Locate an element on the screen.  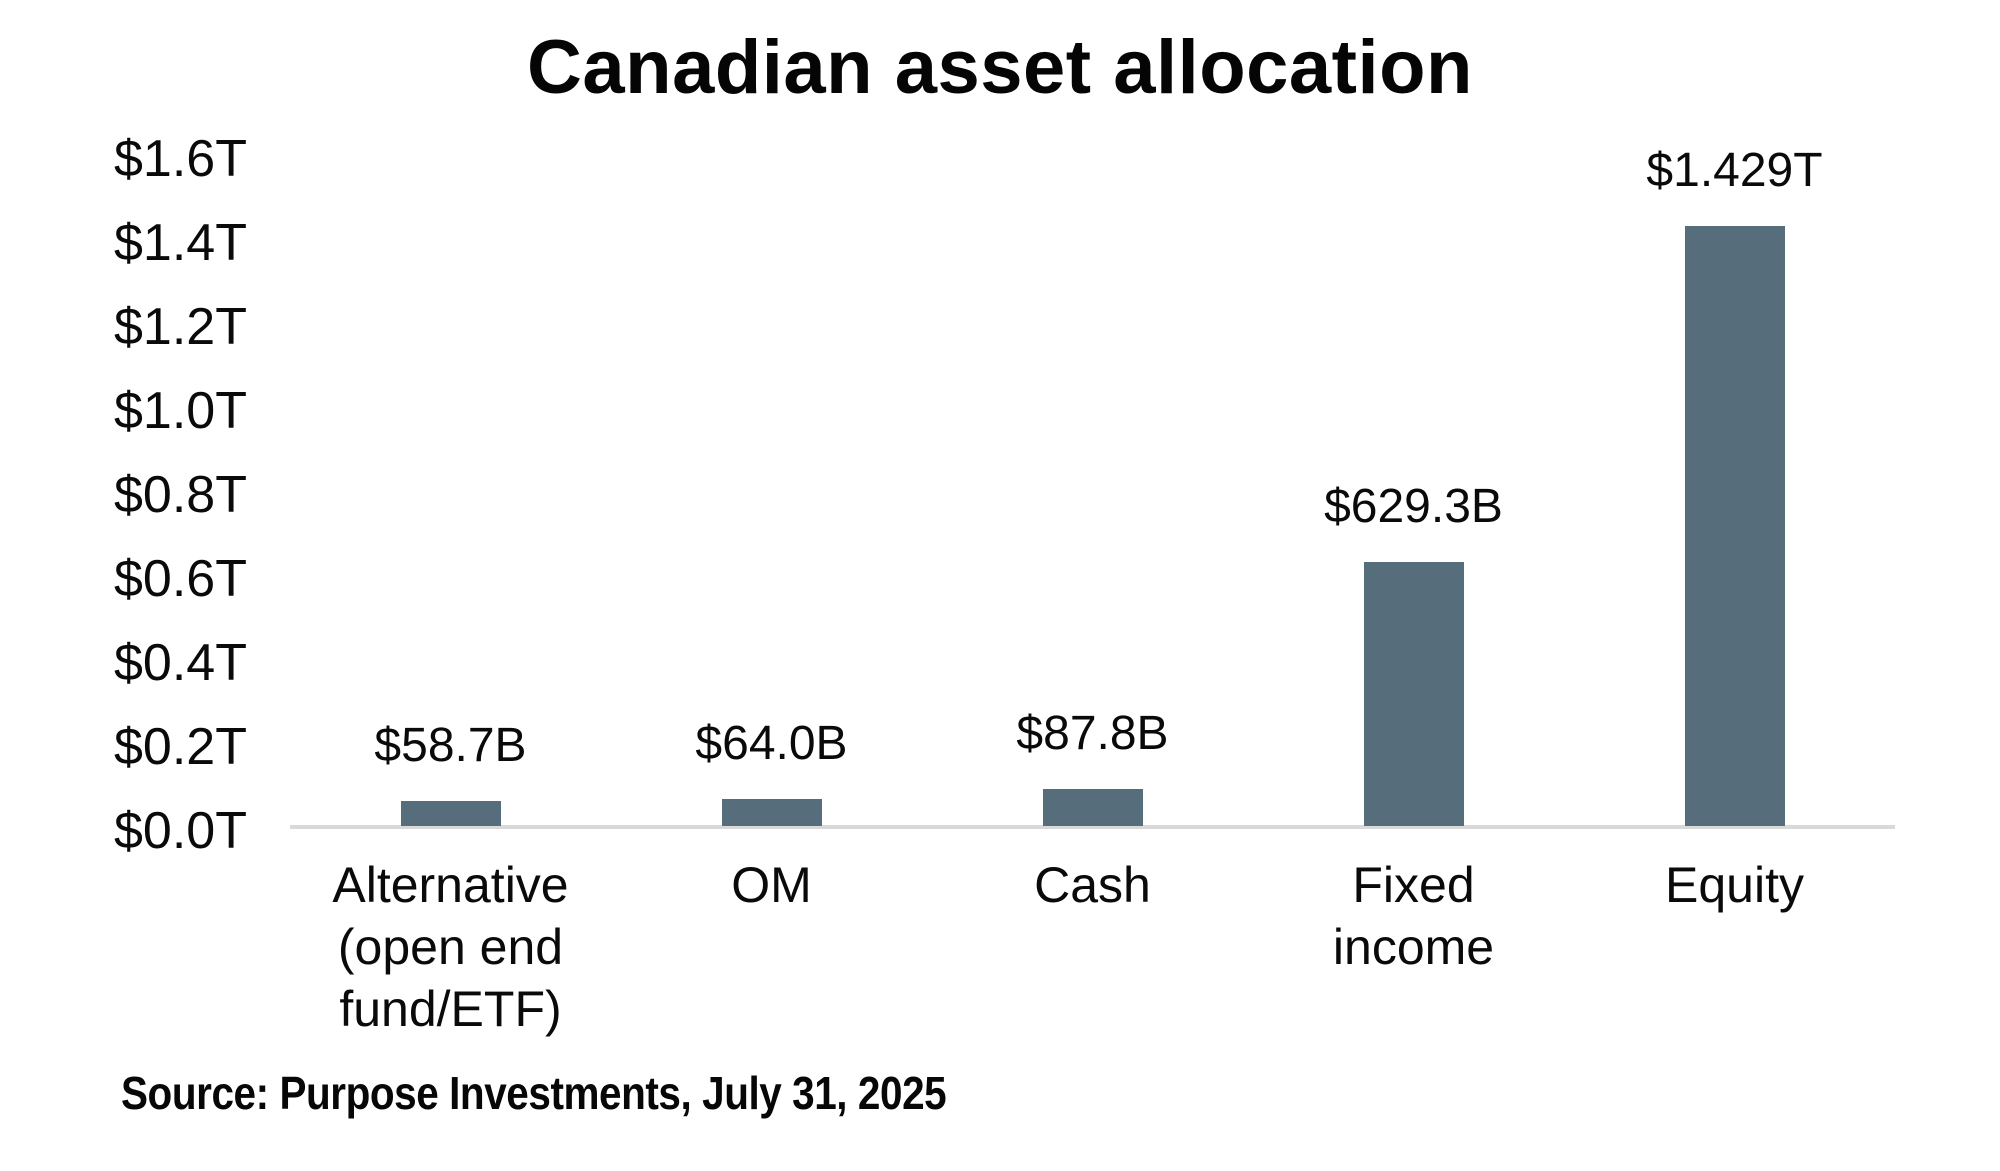
bar-column: $629.3B Fixed income is located at coordinates (1413, 566).